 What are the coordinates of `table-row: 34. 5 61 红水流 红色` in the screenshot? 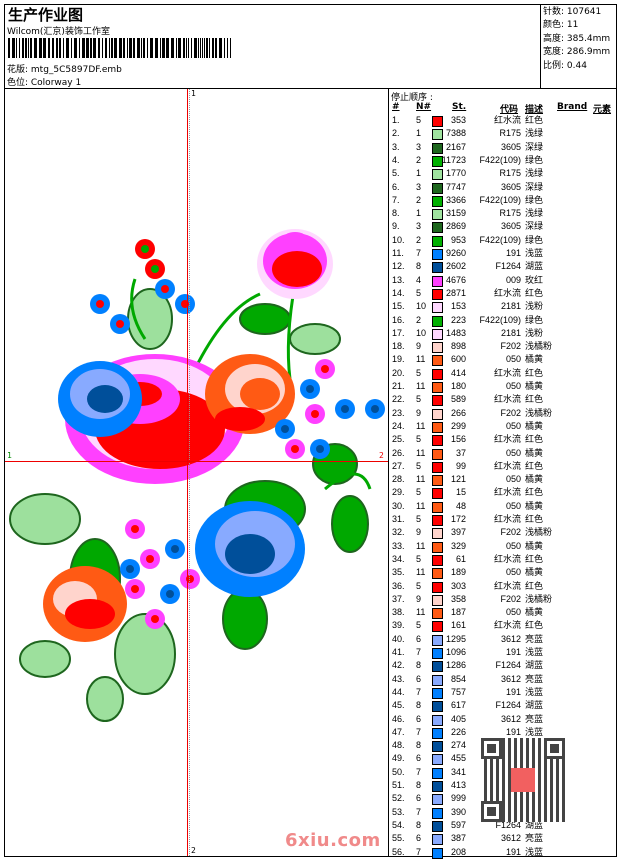 It's located at (503, 559).